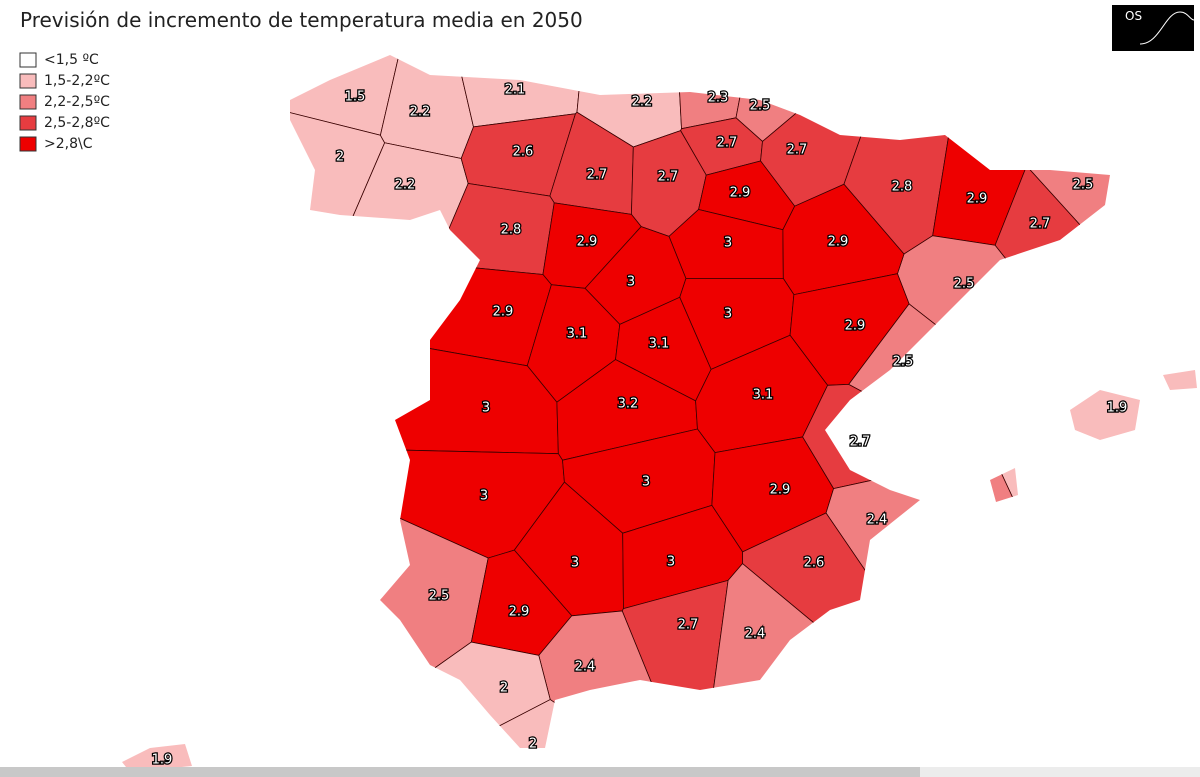 The width and height of the screenshot is (1200, 777). I want to click on legend: <1,5 ºC 1,5-2,2ºC 2,2-2,5ºC 2,5-2,8ºC >2,8\C, so click(64, 102).